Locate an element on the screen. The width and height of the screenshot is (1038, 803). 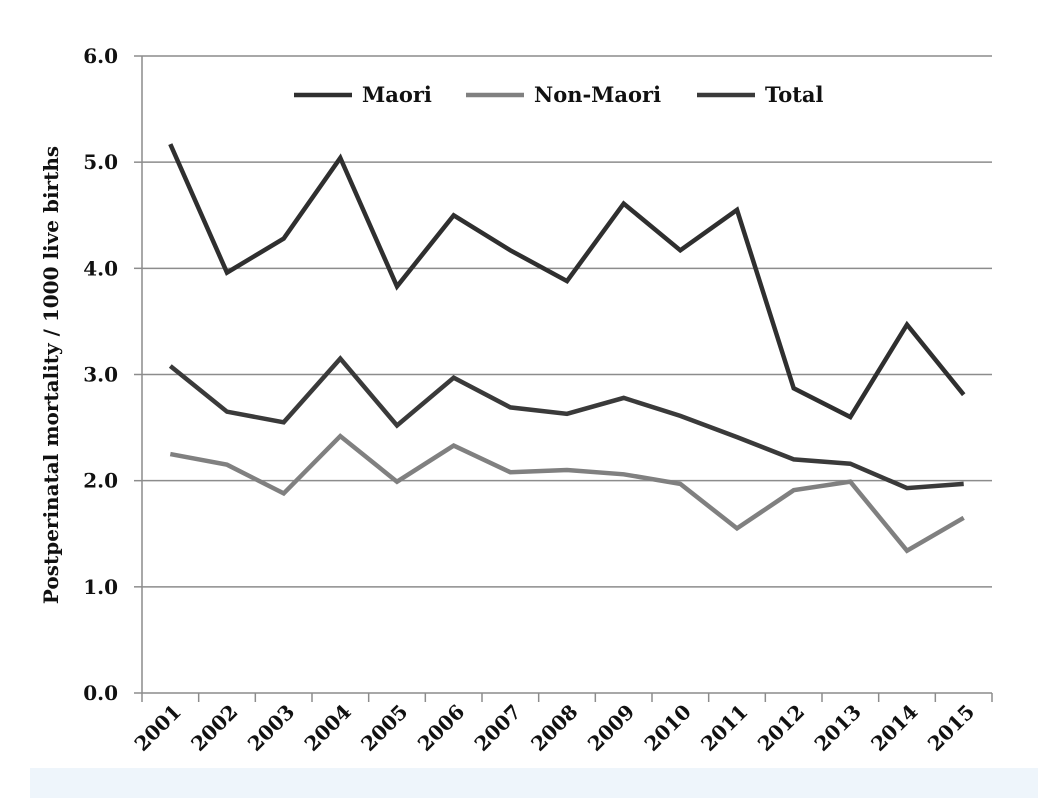
legend-label: Total is located at coordinates (794, 94).